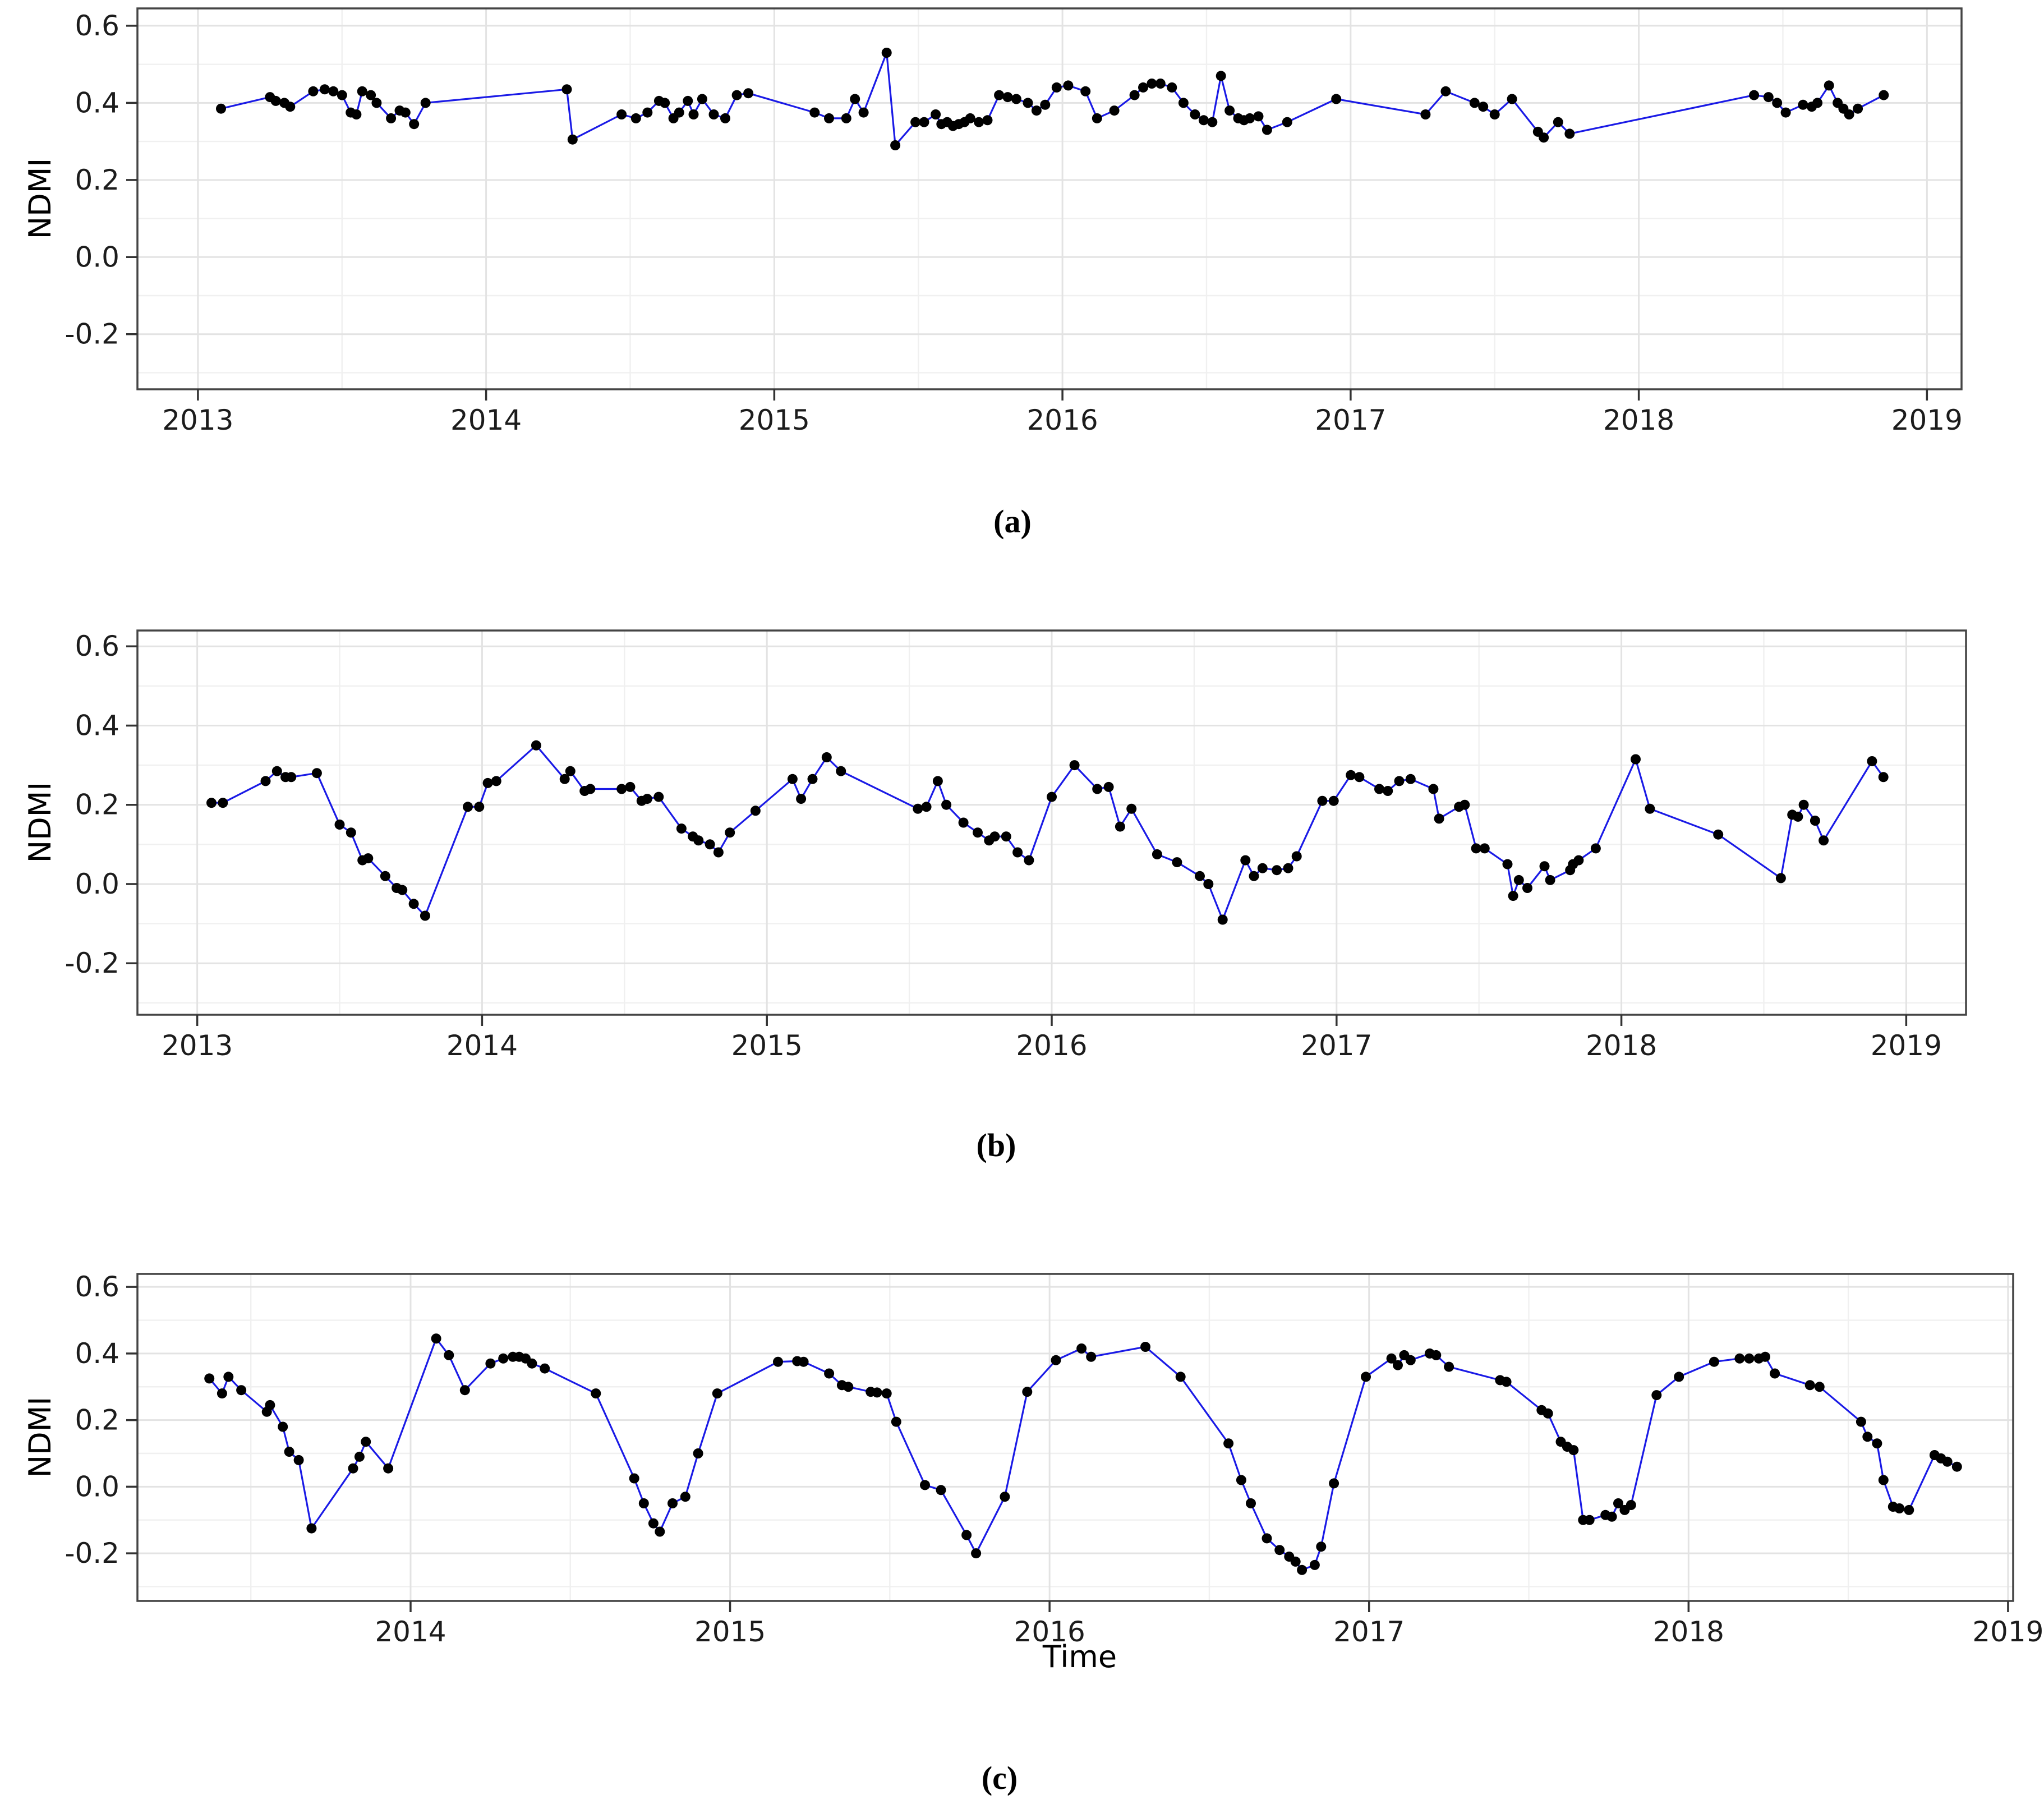 The height and width of the screenshot is (1804, 2044). I want to click on caption-panel-a: (a), so click(1013, 521).